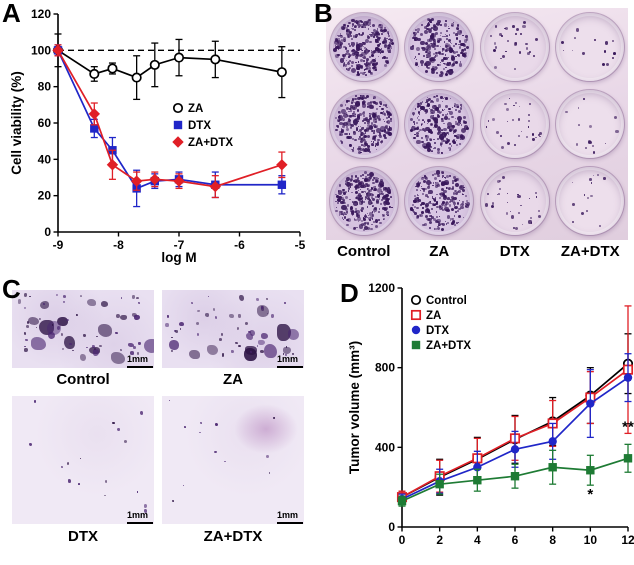  Describe the element at coordinates (195, 109) in the screenshot. I see `svg-text: ZA` at that location.